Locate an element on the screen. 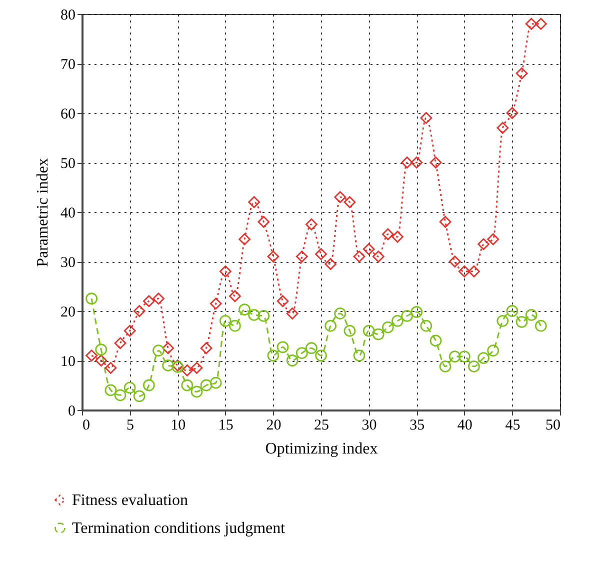  x-tick-label: 20 is located at coordinates (274, 426).